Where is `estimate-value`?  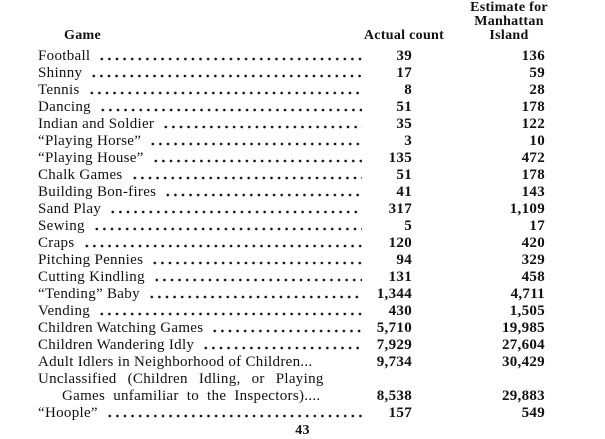 estimate-value is located at coordinates (478, 379).